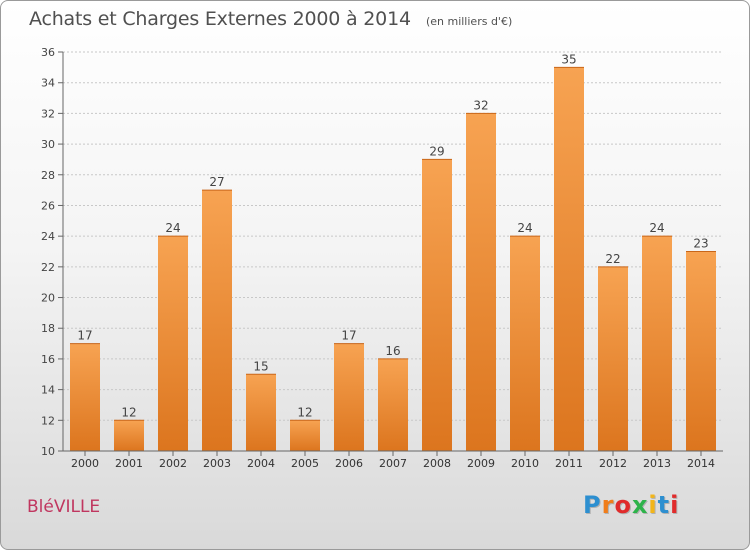  What do you see at coordinates (569, 463) in the screenshot?
I see `x-tick-label: 2011` at bounding box center [569, 463].